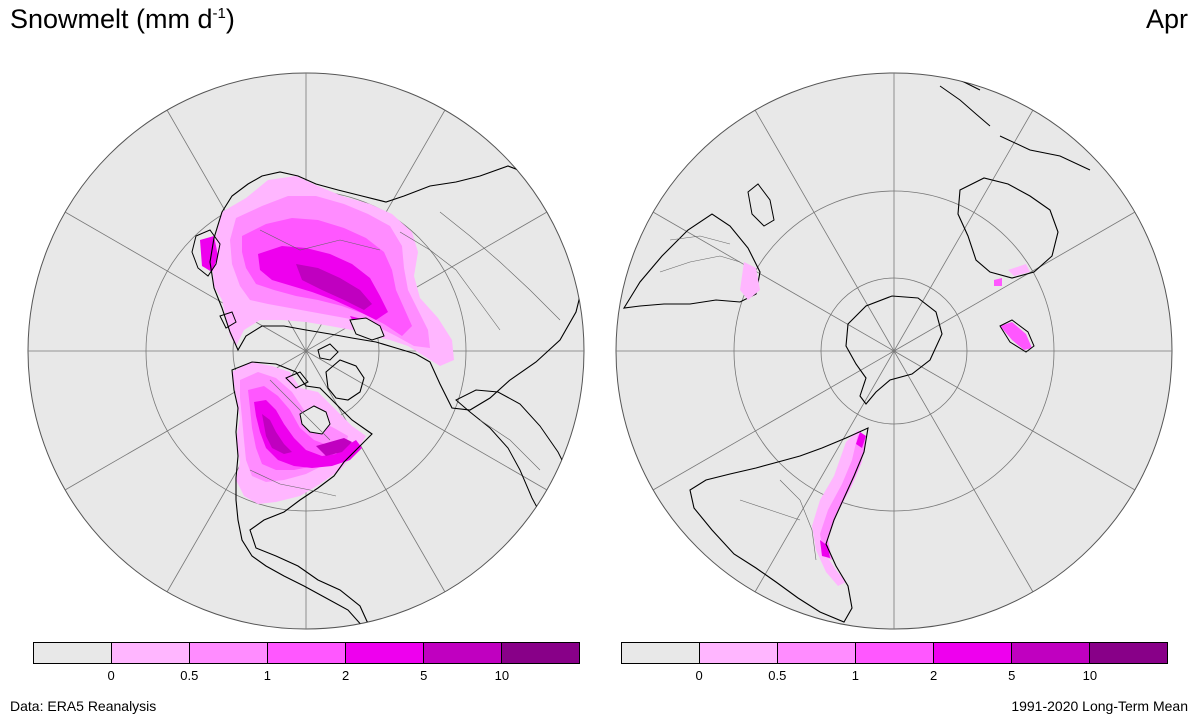  Describe the element at coordinates (933, 675) in the screenshot. I see `sh-colorbar-tick-label: 2` at that location.